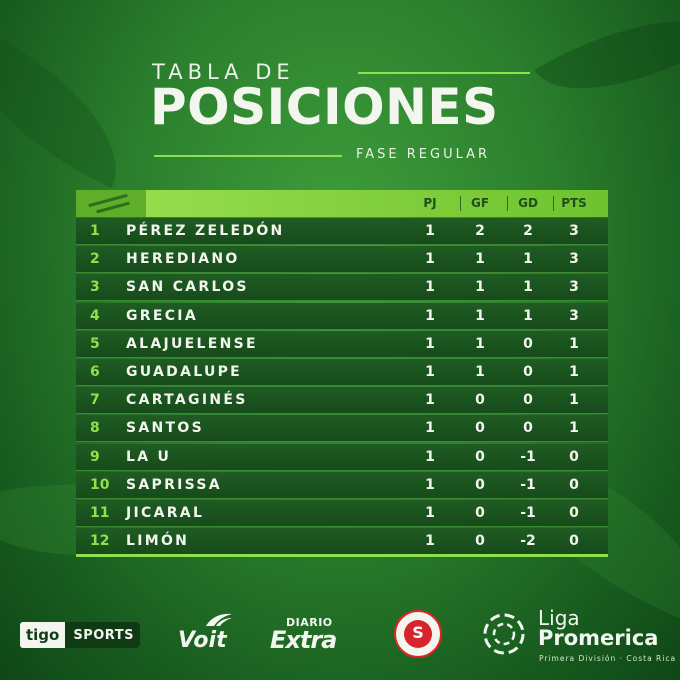 Image resolution: width=680 pixels, height=680 pixels. I want to click on position: 11, so click(100, 512).